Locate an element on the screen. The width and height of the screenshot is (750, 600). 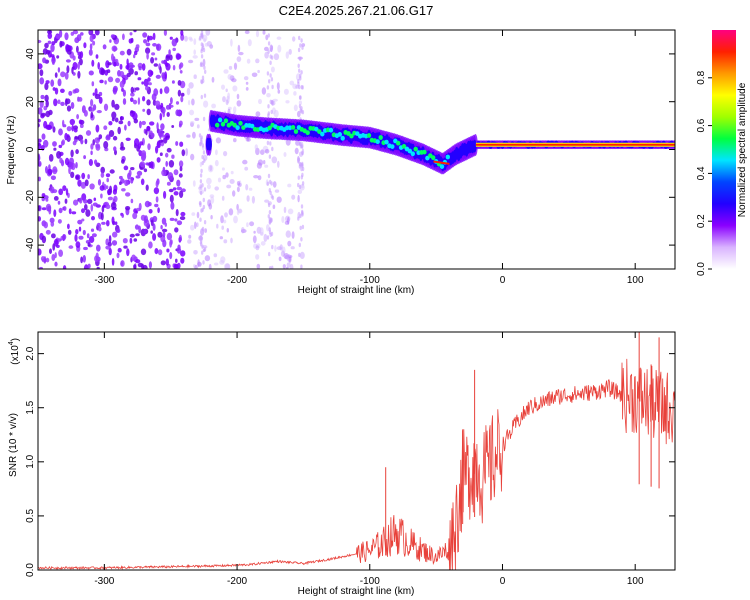
snr-ytick-label: 0.0 is located at coordinates (30, 570).